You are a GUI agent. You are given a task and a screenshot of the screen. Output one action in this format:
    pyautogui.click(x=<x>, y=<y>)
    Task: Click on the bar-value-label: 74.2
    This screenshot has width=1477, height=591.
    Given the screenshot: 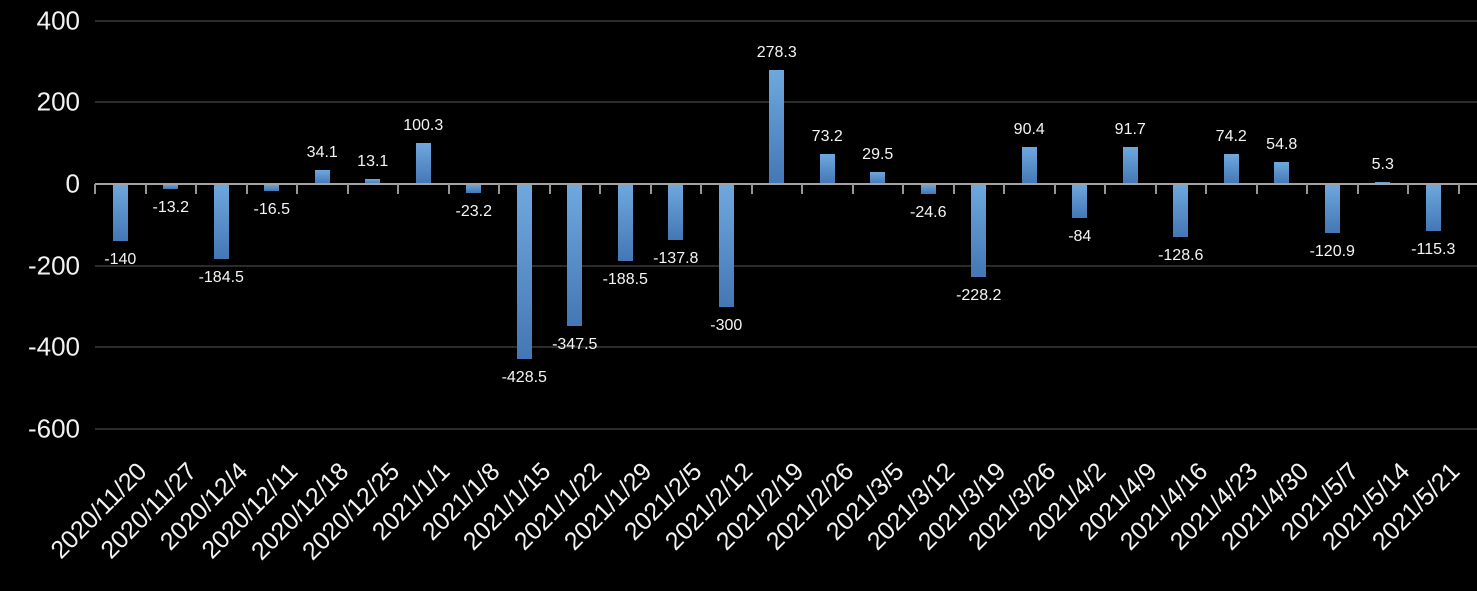 What is the action you would take?
    pyautogui.click(x=1231, y=136)
    